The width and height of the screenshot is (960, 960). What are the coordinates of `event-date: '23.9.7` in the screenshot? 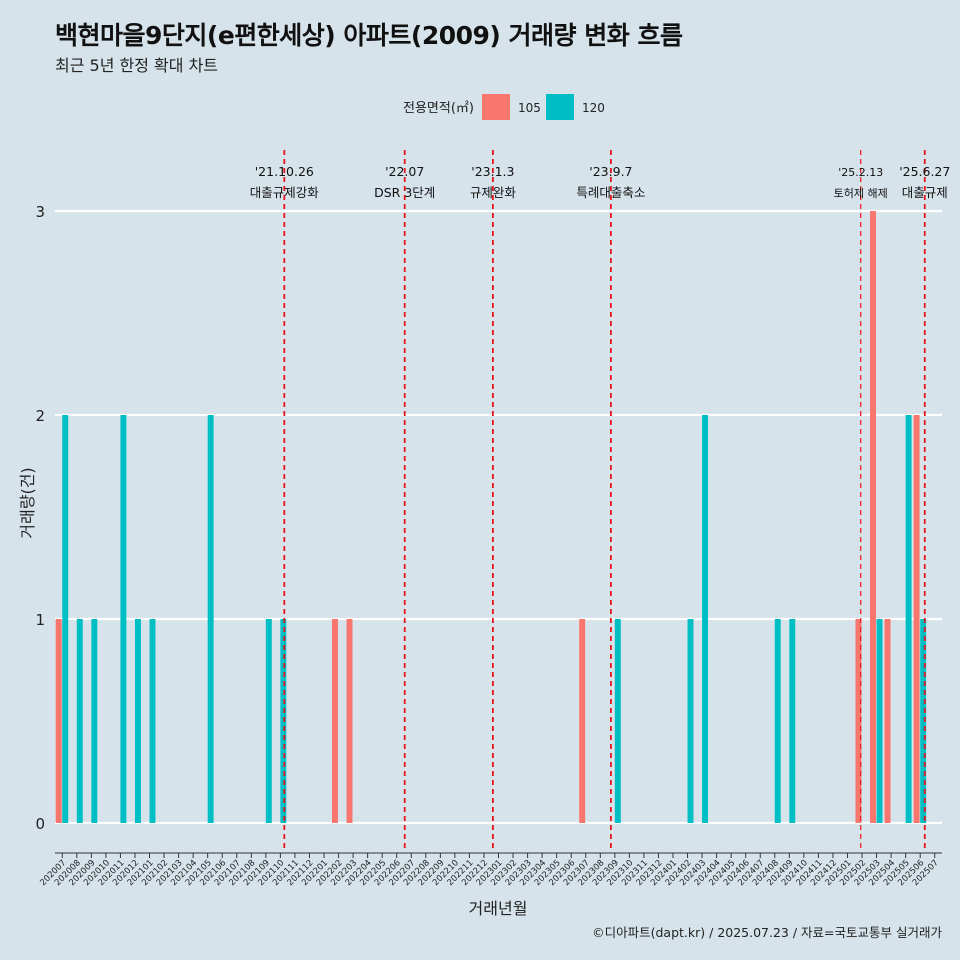 It's located at (610, 171).